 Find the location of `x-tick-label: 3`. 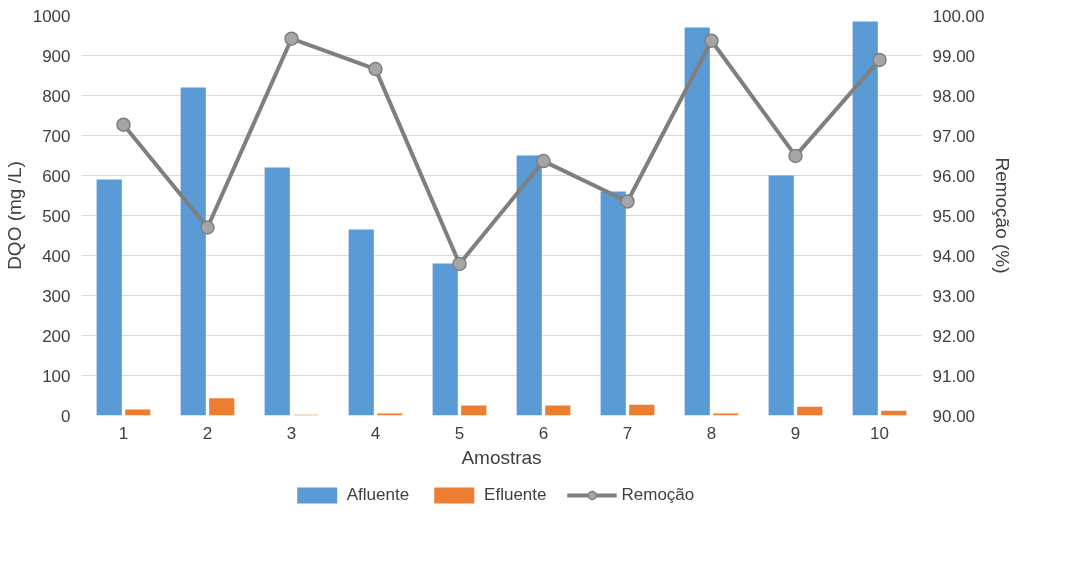

x-tick-label: 3 is located at coordinates (291, 433).